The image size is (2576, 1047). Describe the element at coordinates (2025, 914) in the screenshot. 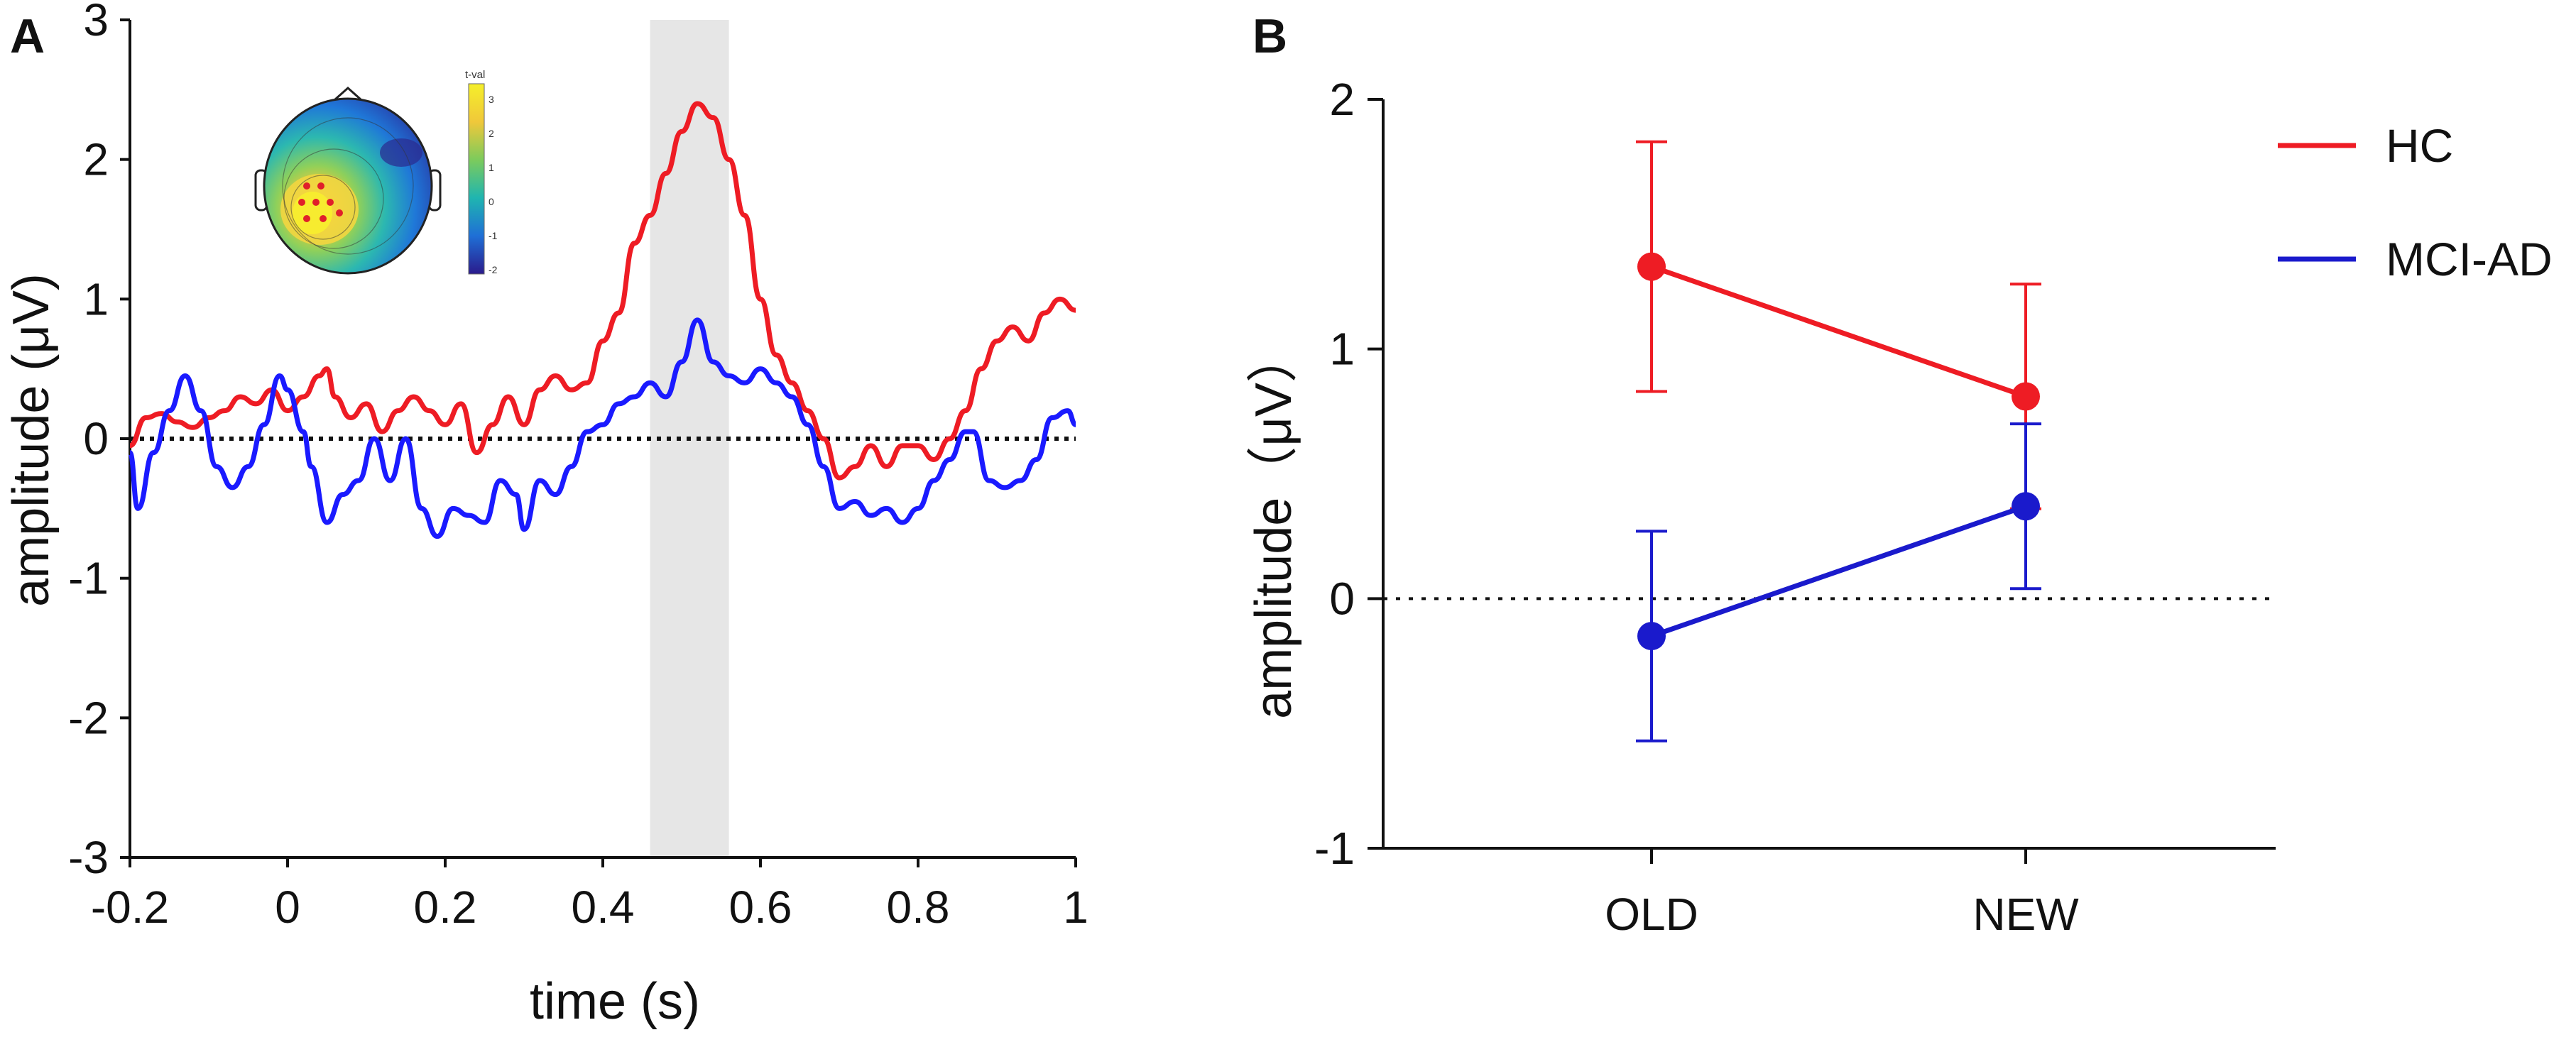

I see `x-tick-label: NEW` at that location.